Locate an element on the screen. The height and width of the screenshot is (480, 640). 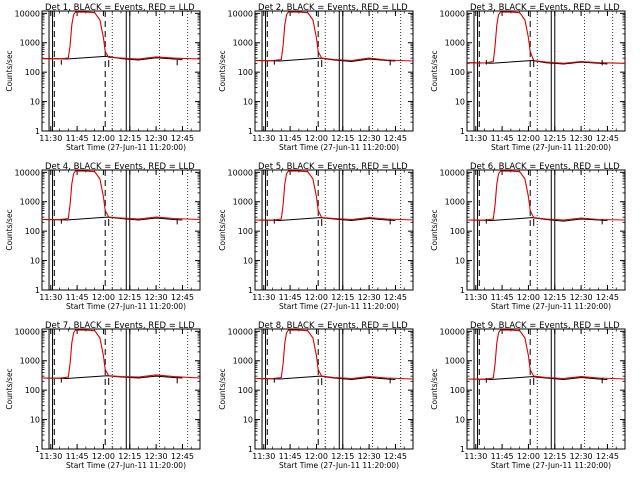
panel-8-xtick-label-4: 12:15 is located at coordinates (342, 456).